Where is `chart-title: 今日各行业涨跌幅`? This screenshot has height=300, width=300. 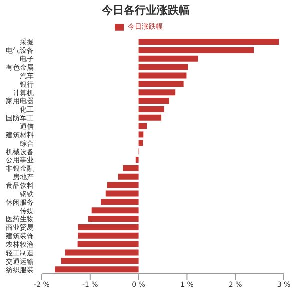
chart-title: 今日各行业涨跌幅 is located at coordinates (146, 11).